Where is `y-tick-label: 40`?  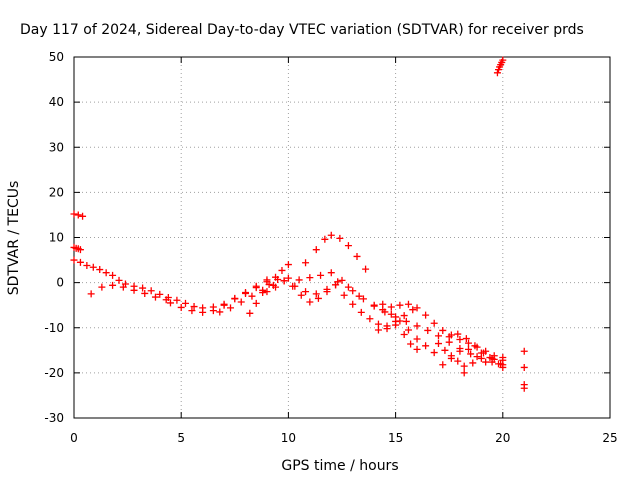 y-tick-label: 40 is located at coordinates (56, 102).